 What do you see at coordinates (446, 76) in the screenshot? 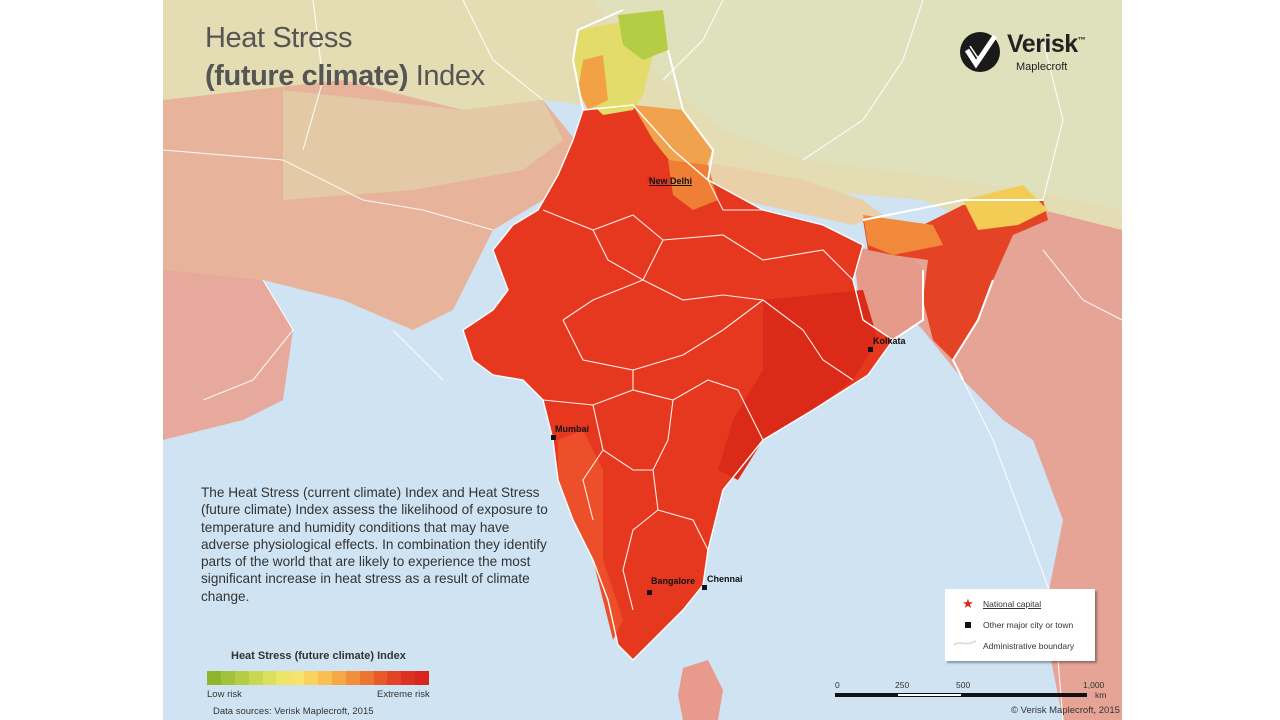
I see `map-title-rest: Index` at bounding box center [446, 76].